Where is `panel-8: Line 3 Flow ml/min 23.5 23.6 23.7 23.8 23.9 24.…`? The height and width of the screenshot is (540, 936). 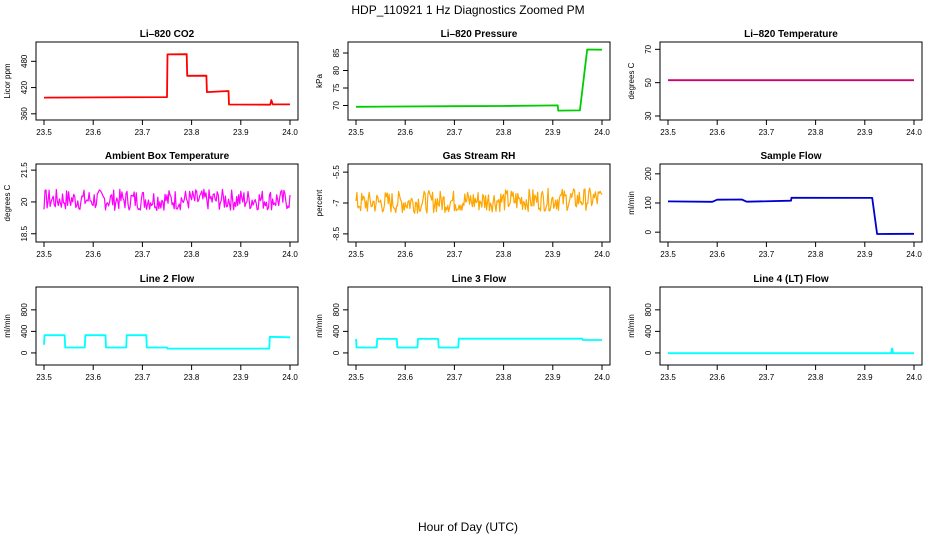
panel-8: Line 3 Flow ml/min 23.5 23.6 23.7 23.8 23.9 24.… is located at coordinates (463, 328).